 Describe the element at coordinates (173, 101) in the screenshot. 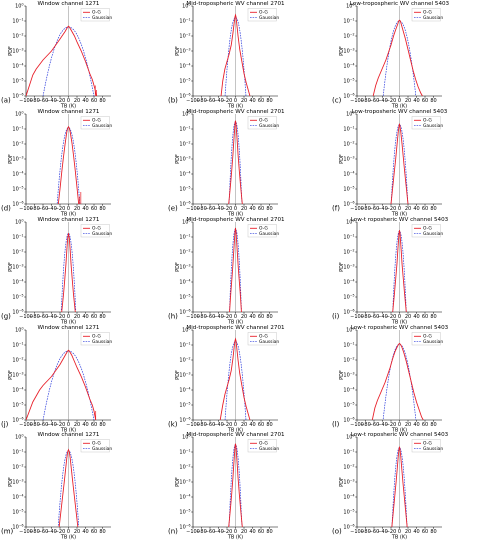

I see `panel-label: (b)` at that location.